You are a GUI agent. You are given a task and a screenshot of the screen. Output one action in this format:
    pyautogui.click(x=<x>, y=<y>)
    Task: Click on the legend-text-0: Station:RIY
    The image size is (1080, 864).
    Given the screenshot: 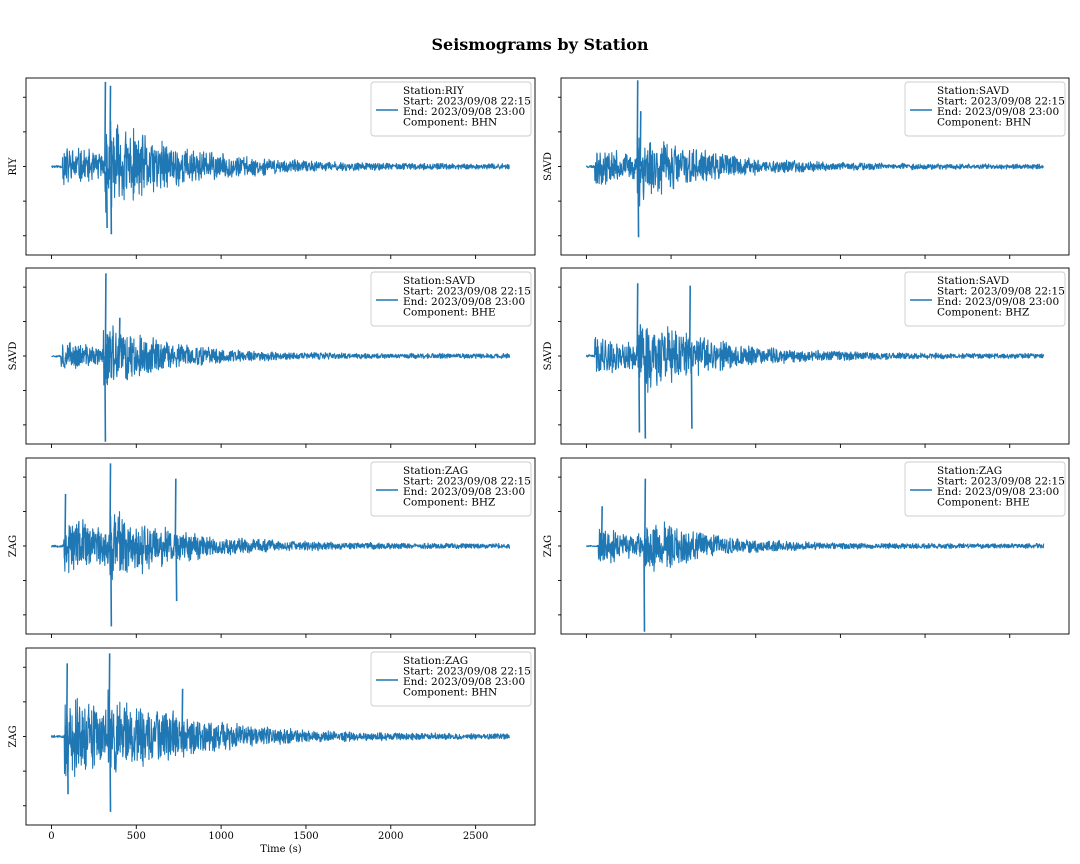 What is the action you would take?
    pyautogui.click(x=434, y=91)
    